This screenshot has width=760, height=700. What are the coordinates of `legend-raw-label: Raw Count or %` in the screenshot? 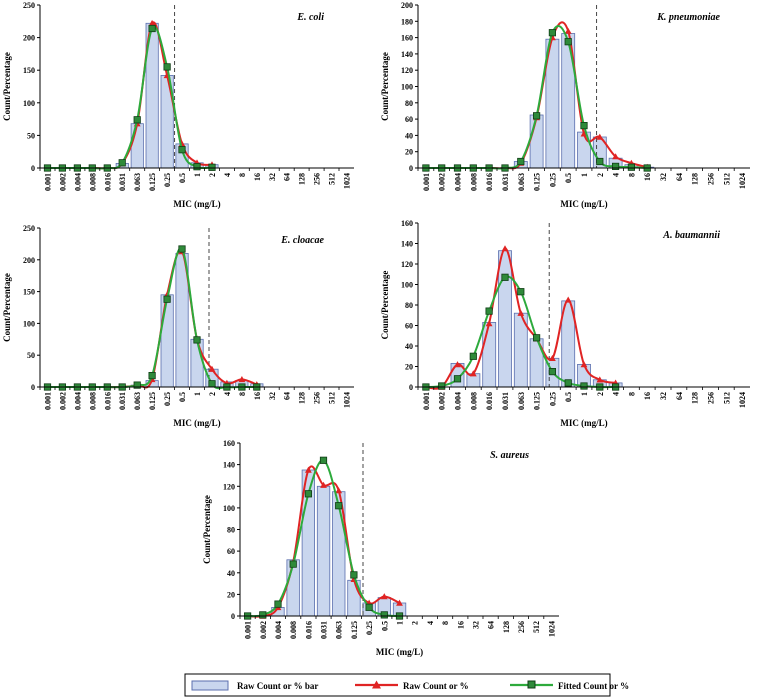 It's located at (436, 686).